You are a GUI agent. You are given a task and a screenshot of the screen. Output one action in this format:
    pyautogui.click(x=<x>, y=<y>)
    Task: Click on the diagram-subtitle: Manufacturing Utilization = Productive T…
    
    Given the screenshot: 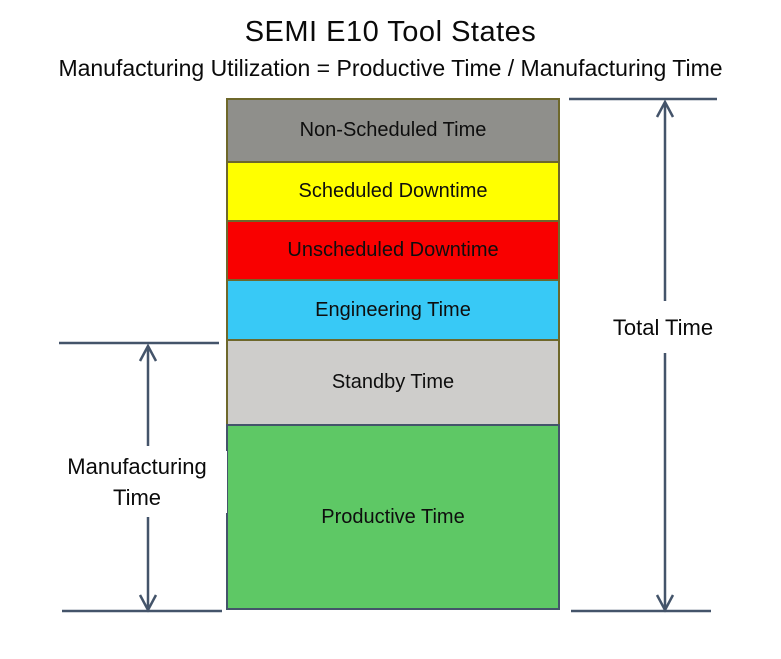 What is the action you would take?
    pyautogui.click(x=390, y=68)
    